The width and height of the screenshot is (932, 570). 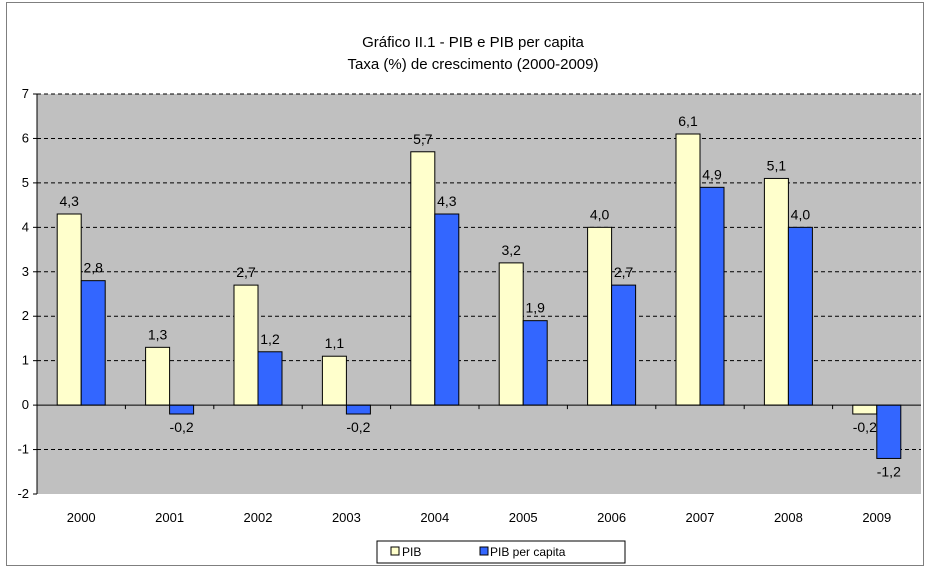 I want to click on y-tick-label: 7, so click(x=25, y=93).